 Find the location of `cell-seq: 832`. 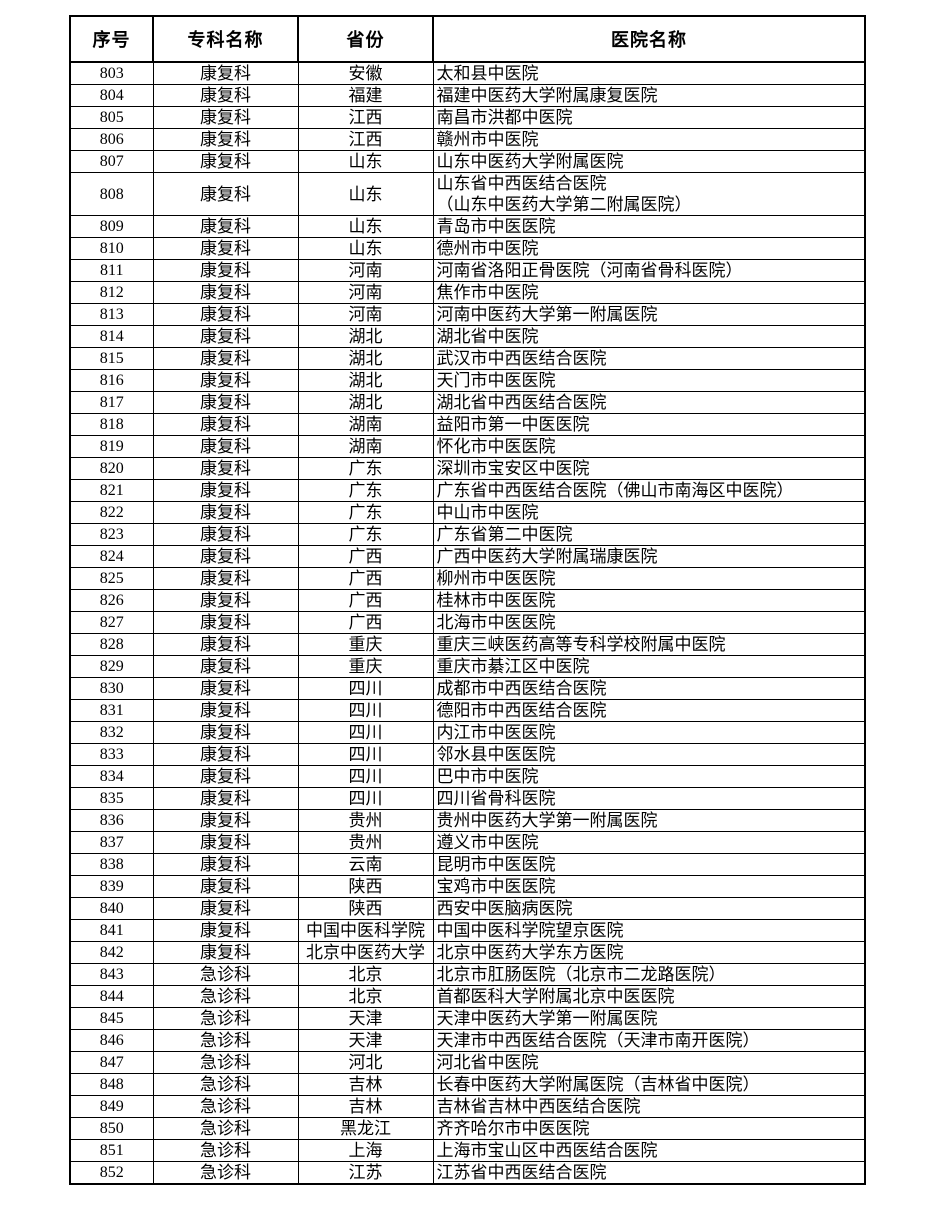

cell-seq: 832 is located at coordinates (111, 732).